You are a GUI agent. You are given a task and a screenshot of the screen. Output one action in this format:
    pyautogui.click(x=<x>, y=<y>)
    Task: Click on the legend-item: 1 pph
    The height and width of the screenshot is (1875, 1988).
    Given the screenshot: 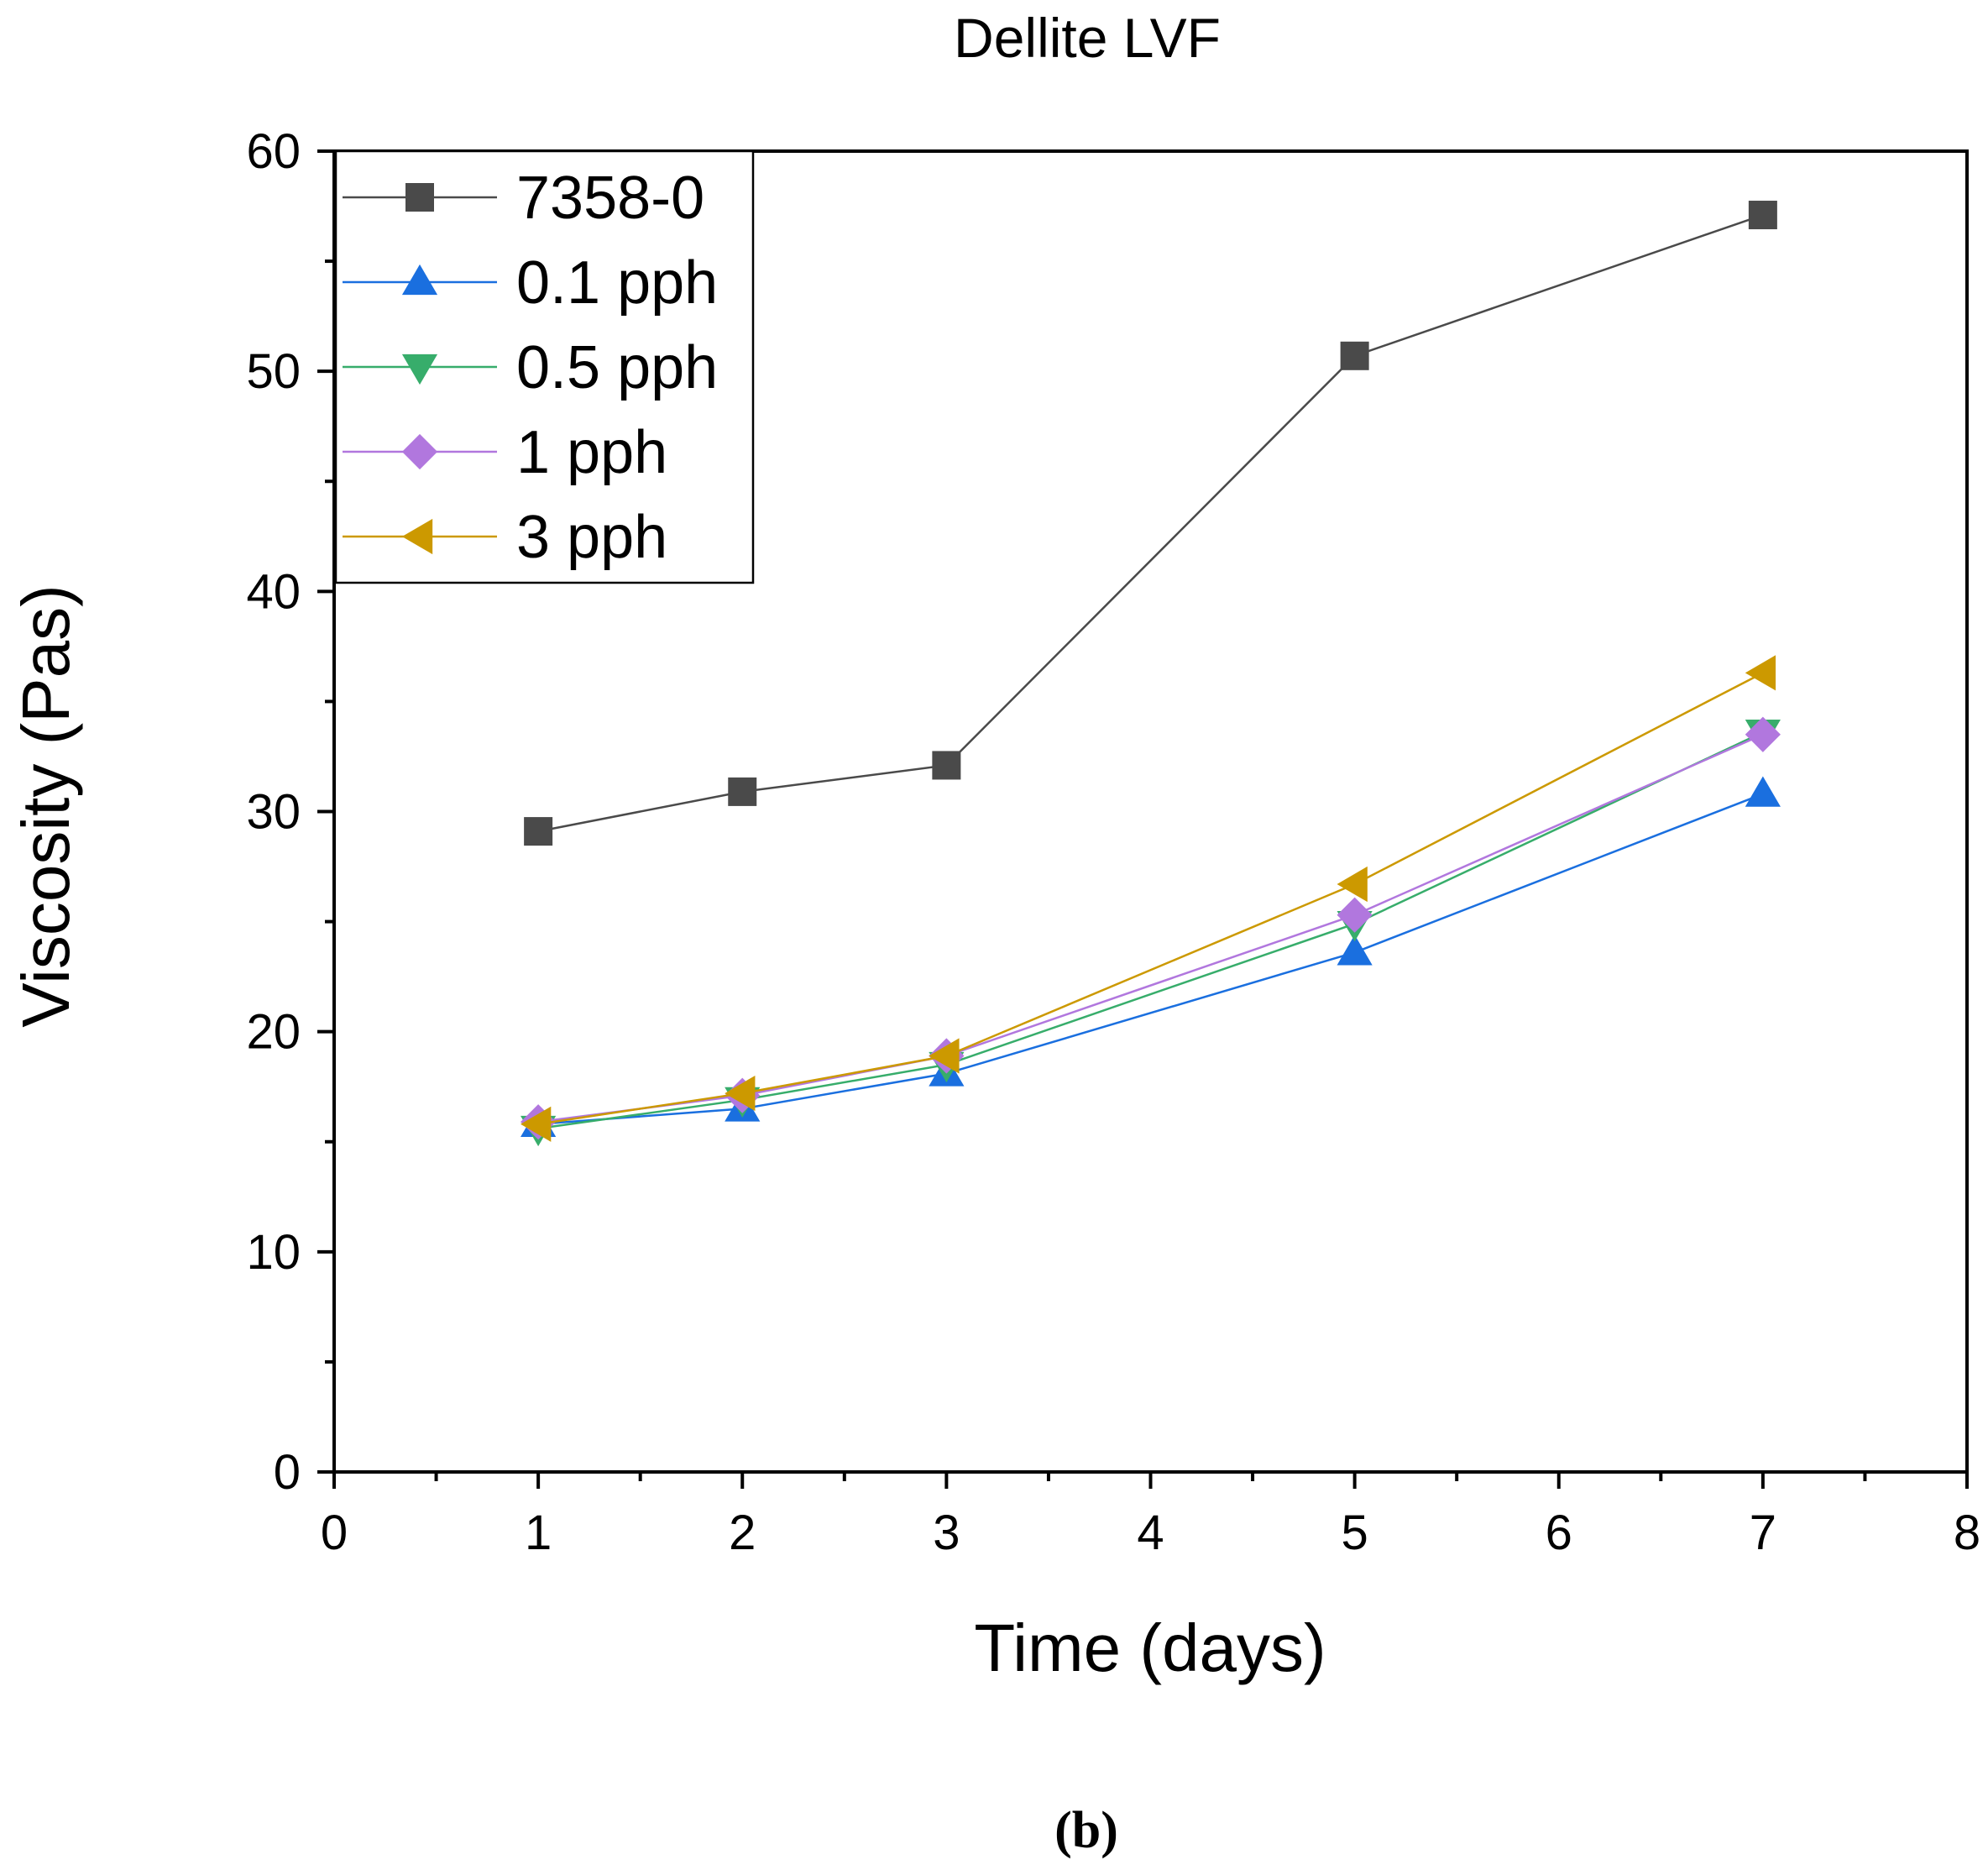 What is the action you would take?
    pyautogui.click(x=505, y=452)
    